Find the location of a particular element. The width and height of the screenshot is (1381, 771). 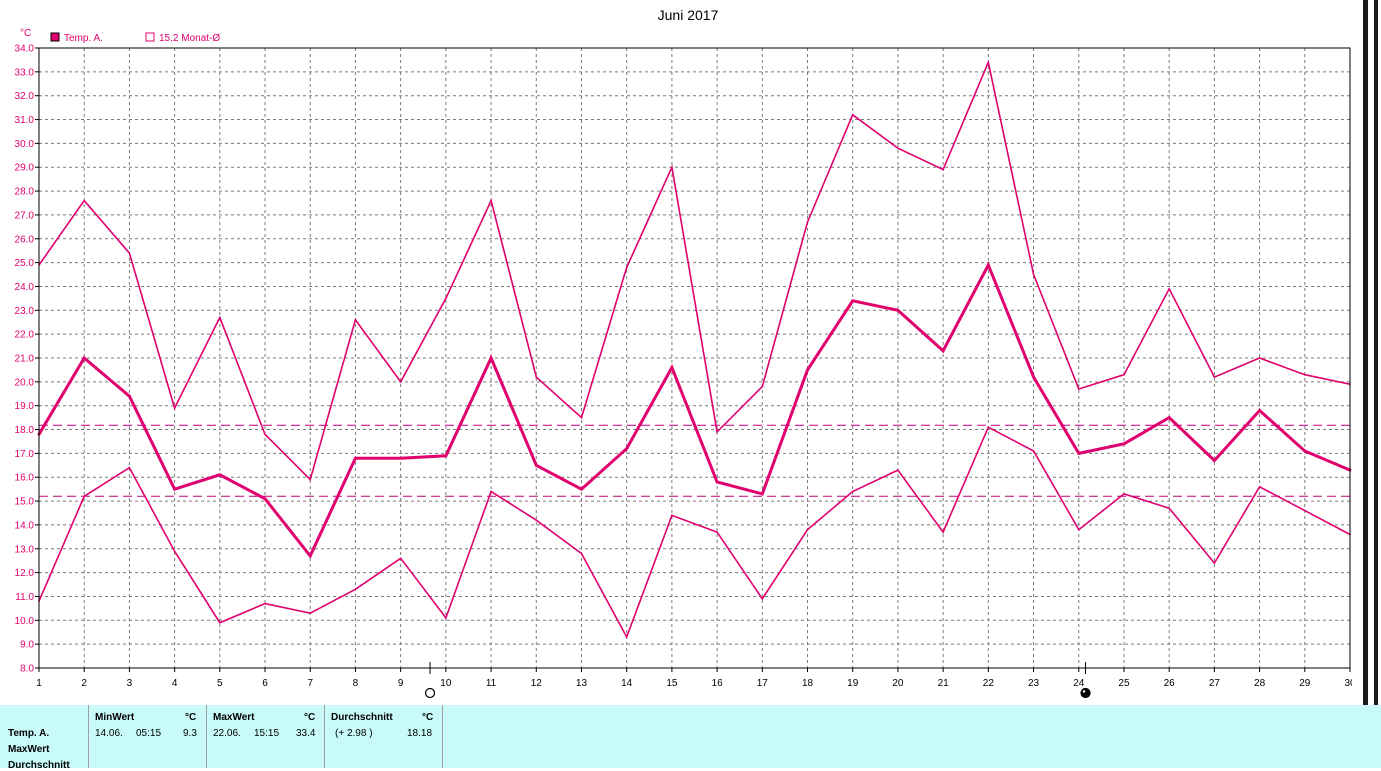

legend-swatch-month-avg is located at coordinates (150, 37).